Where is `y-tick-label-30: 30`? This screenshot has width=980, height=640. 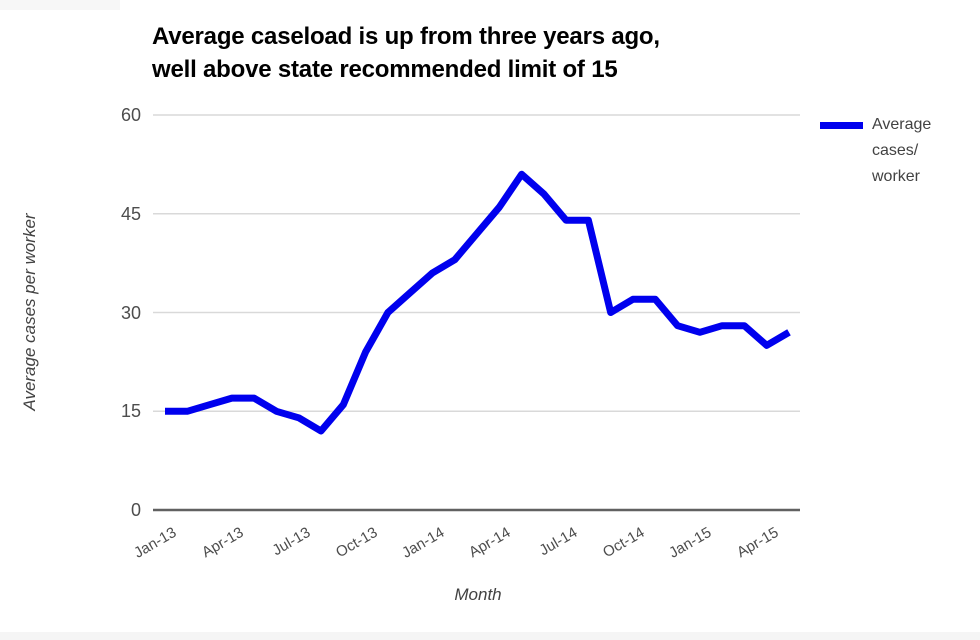
y-tick-label-30: 30 is located at coordinates (130, 312).